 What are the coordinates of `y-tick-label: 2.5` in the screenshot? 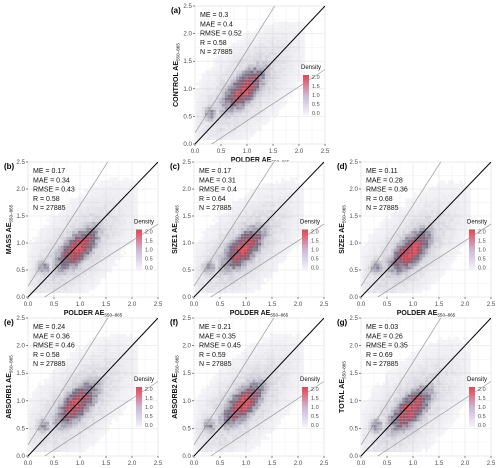 It's located at (187, 6).